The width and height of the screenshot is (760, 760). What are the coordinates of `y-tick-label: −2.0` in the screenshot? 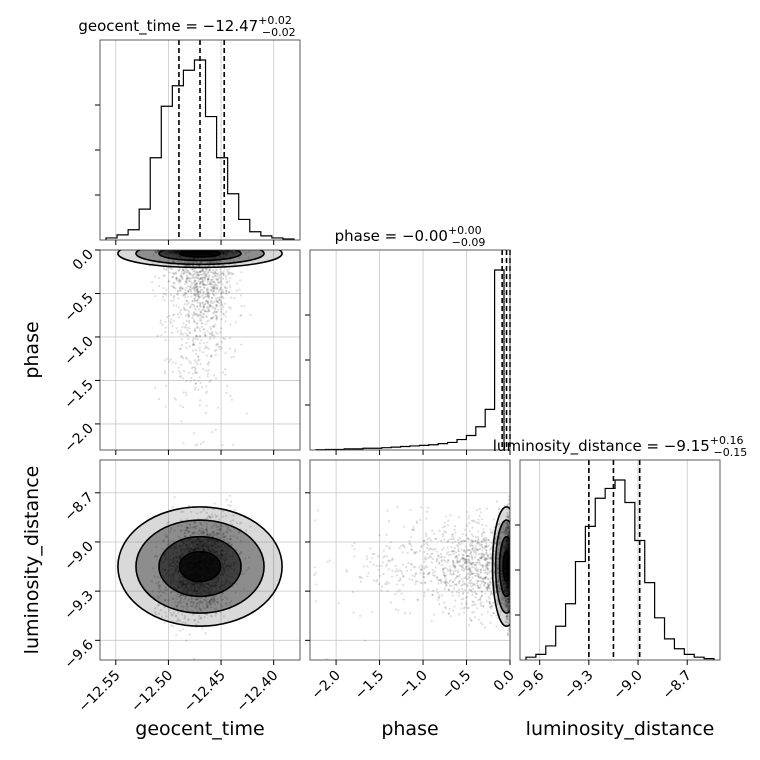 It's located at (78, 437).